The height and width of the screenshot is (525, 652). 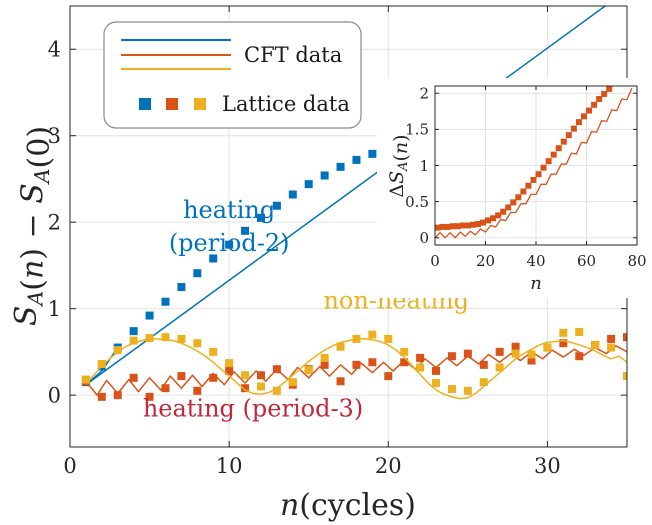 What do you see at coordinates (229, 466) in the screenshot?
I see `main-xtick-label: 10` at bounding box center [229, 466].